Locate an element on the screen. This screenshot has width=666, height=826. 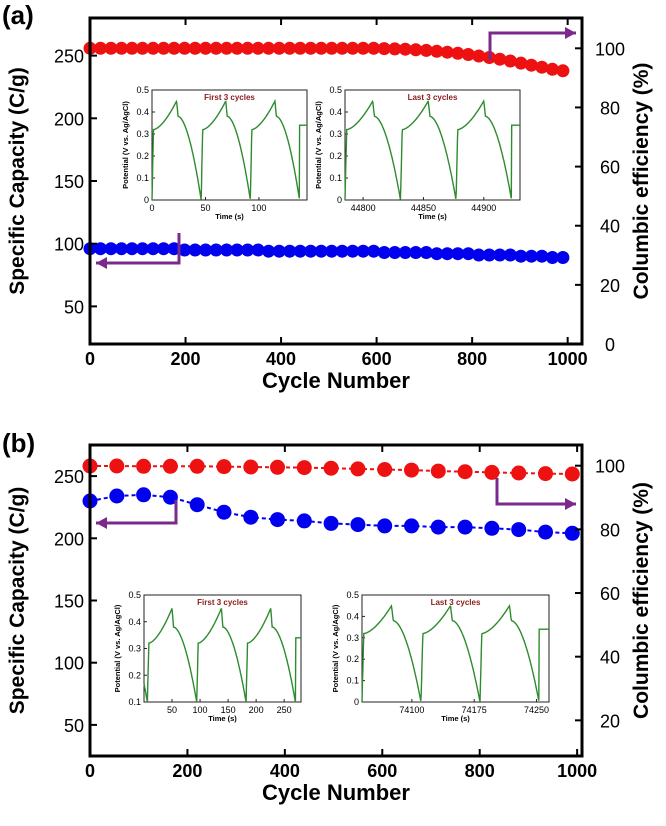
panel-label-b: (b) is located at coordinates (18, 443).